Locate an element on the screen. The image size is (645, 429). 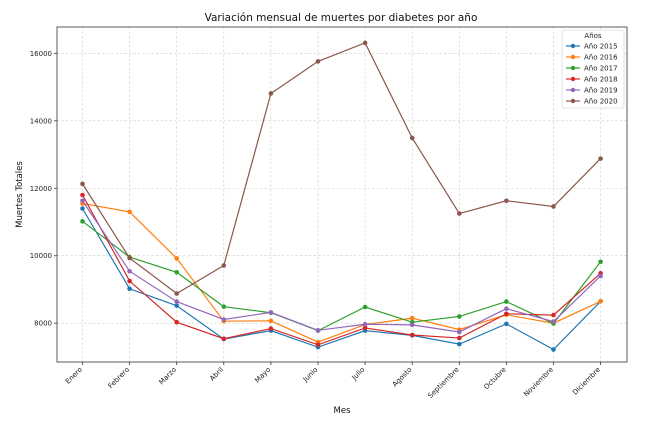
x-tick-label: Marzo is located at coordinates (167, 376).